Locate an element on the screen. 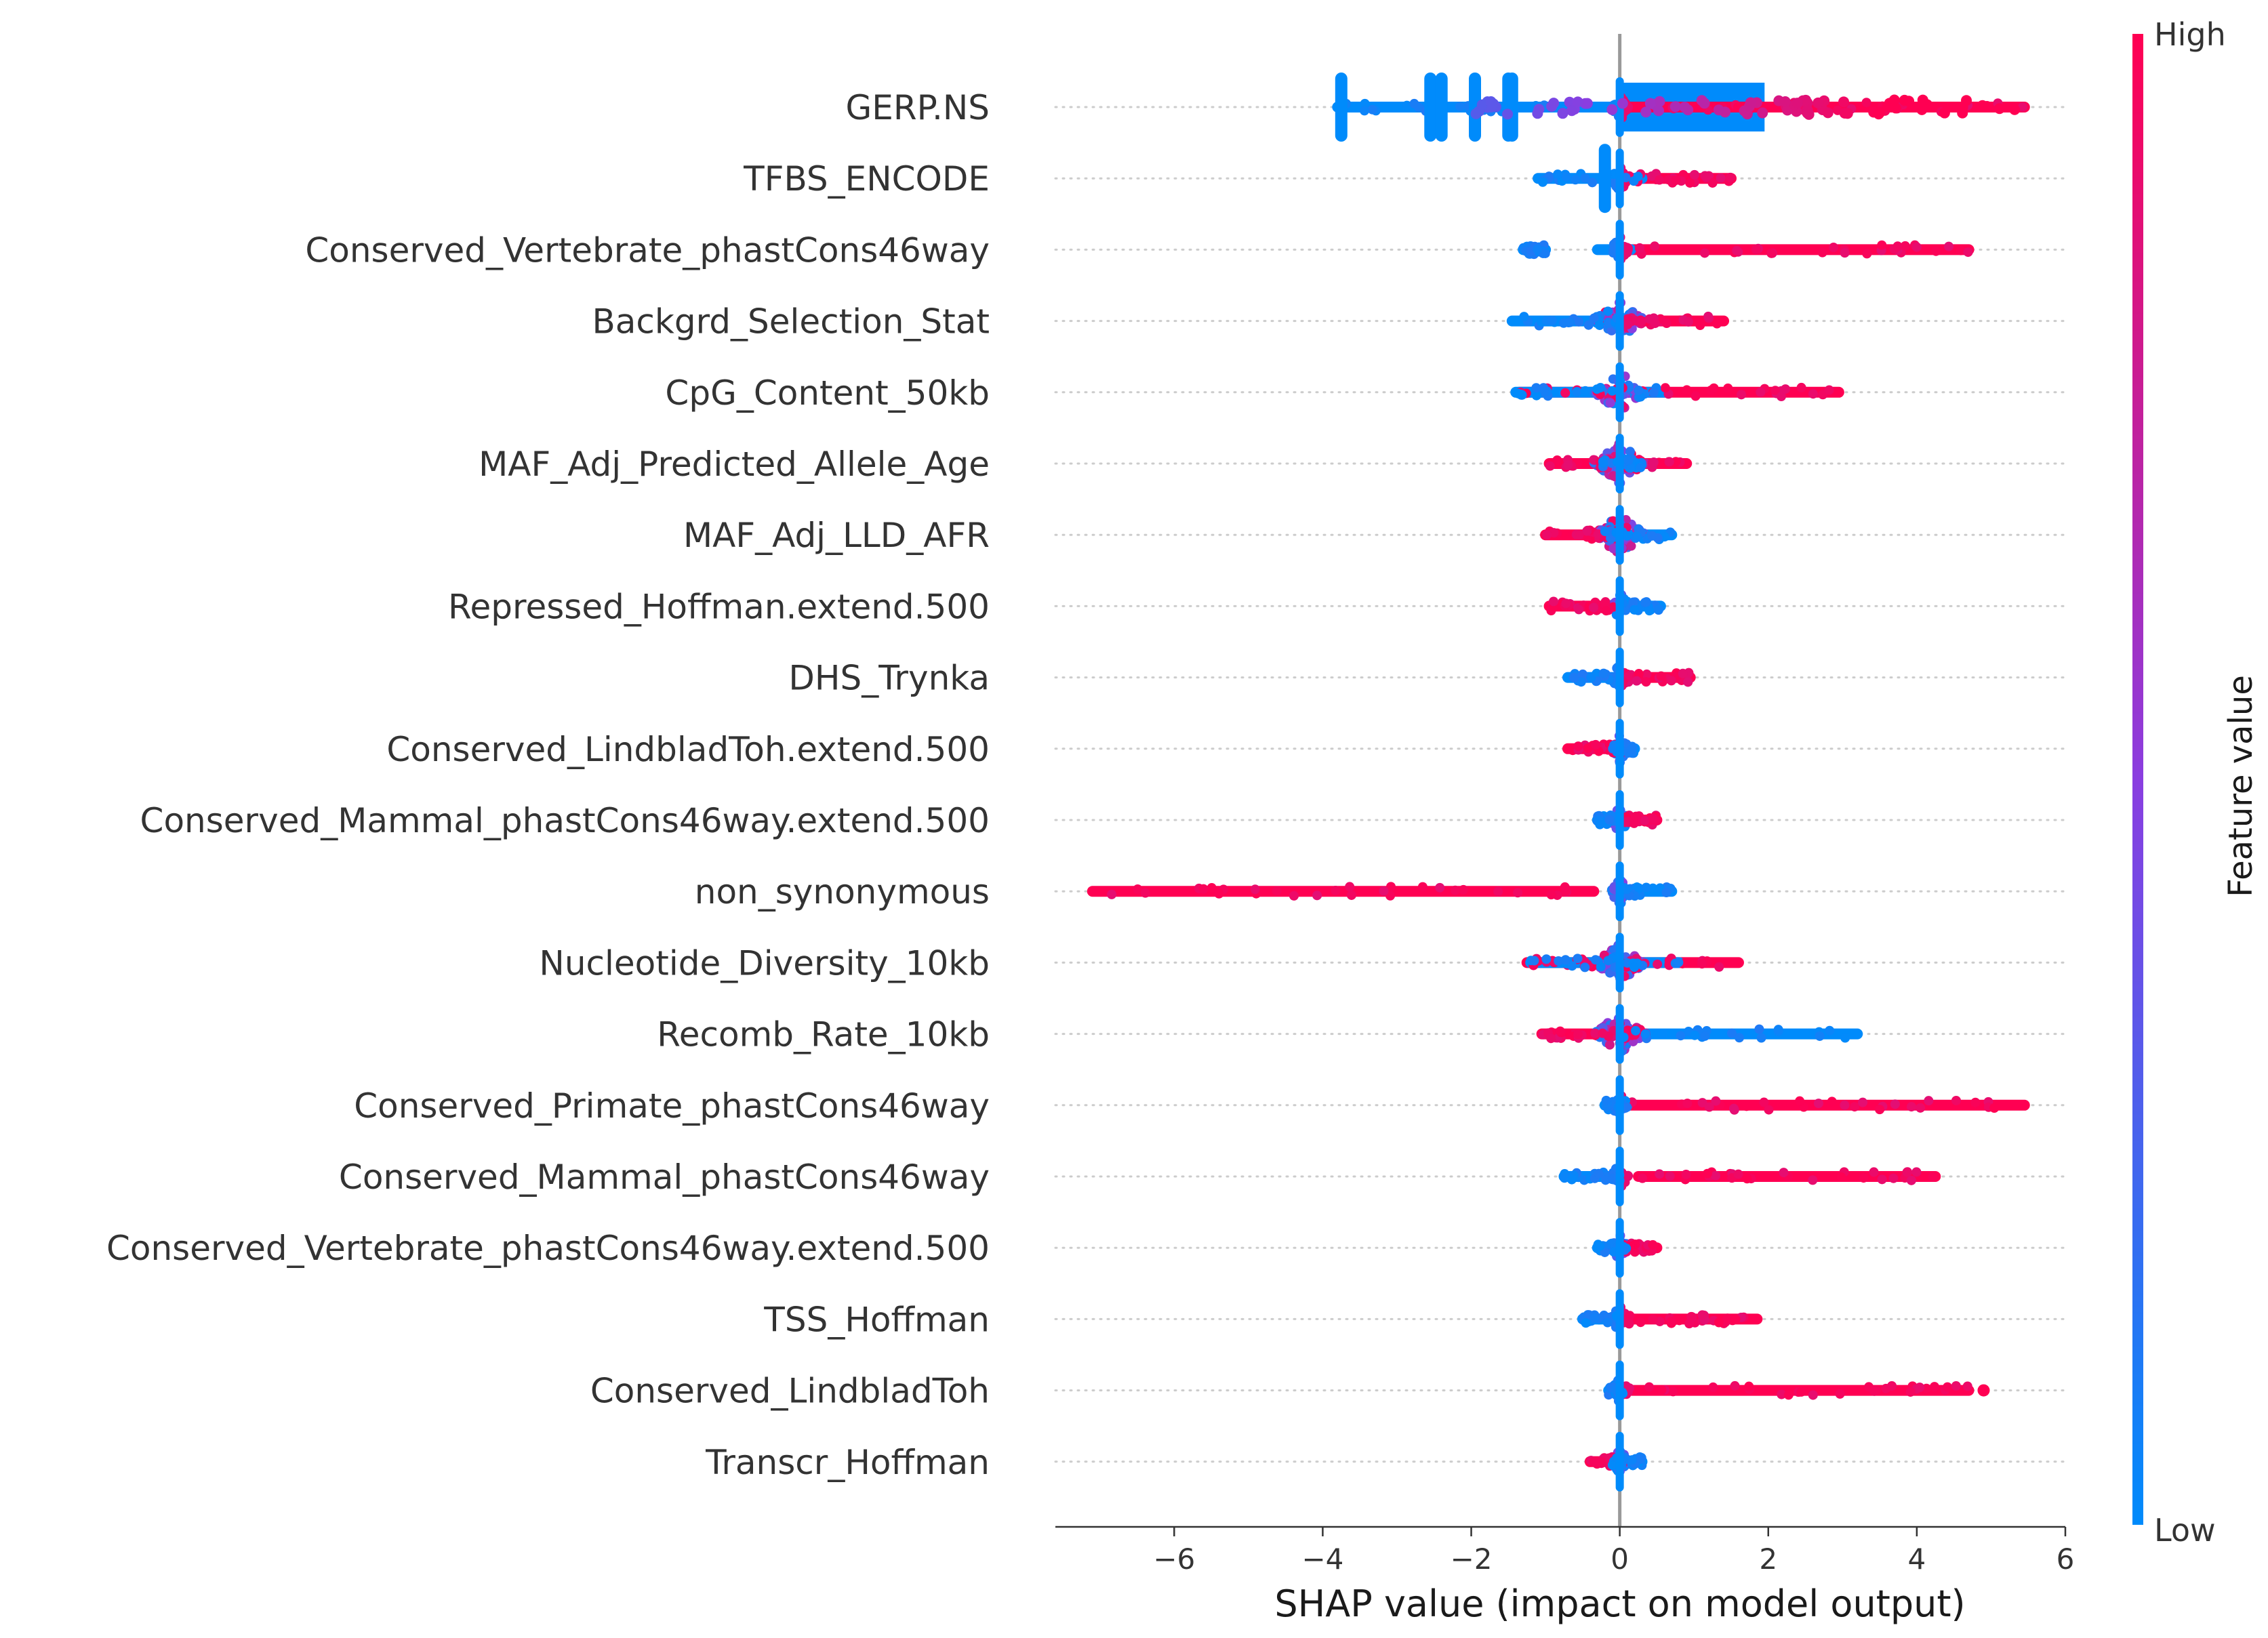 Image resolution: width=2268 pixels, height=1638 pixels. colorbar-gradient is located at coordinates (2137, 779).